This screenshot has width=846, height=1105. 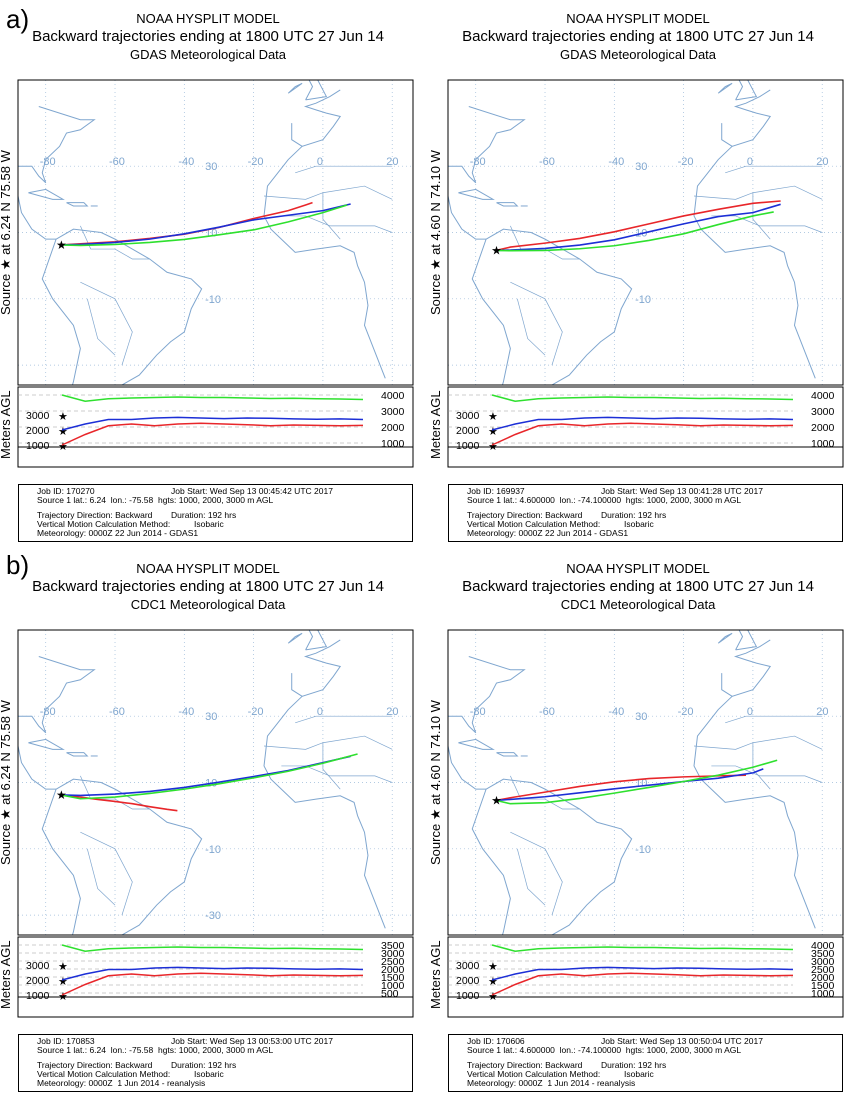 What do you see at coordinates (118, 533) in the screenshot?
I see `meteorology: Meteorology: 0000Z 22 Jun 2014 - GDAS1` at bounding box center [118, 533].